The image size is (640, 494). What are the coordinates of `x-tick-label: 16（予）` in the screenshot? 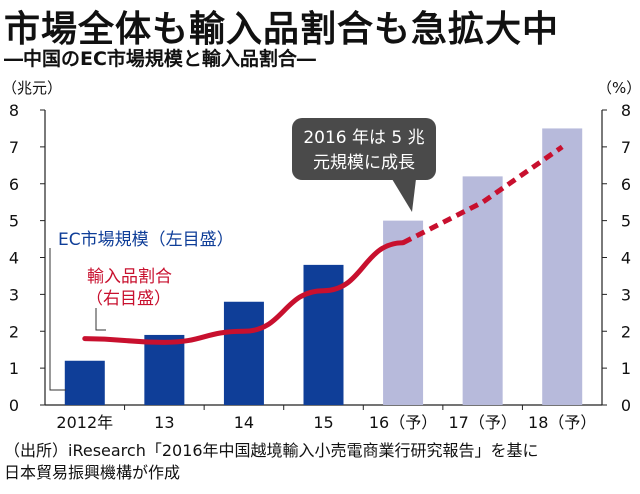 It's located at (403, 422).